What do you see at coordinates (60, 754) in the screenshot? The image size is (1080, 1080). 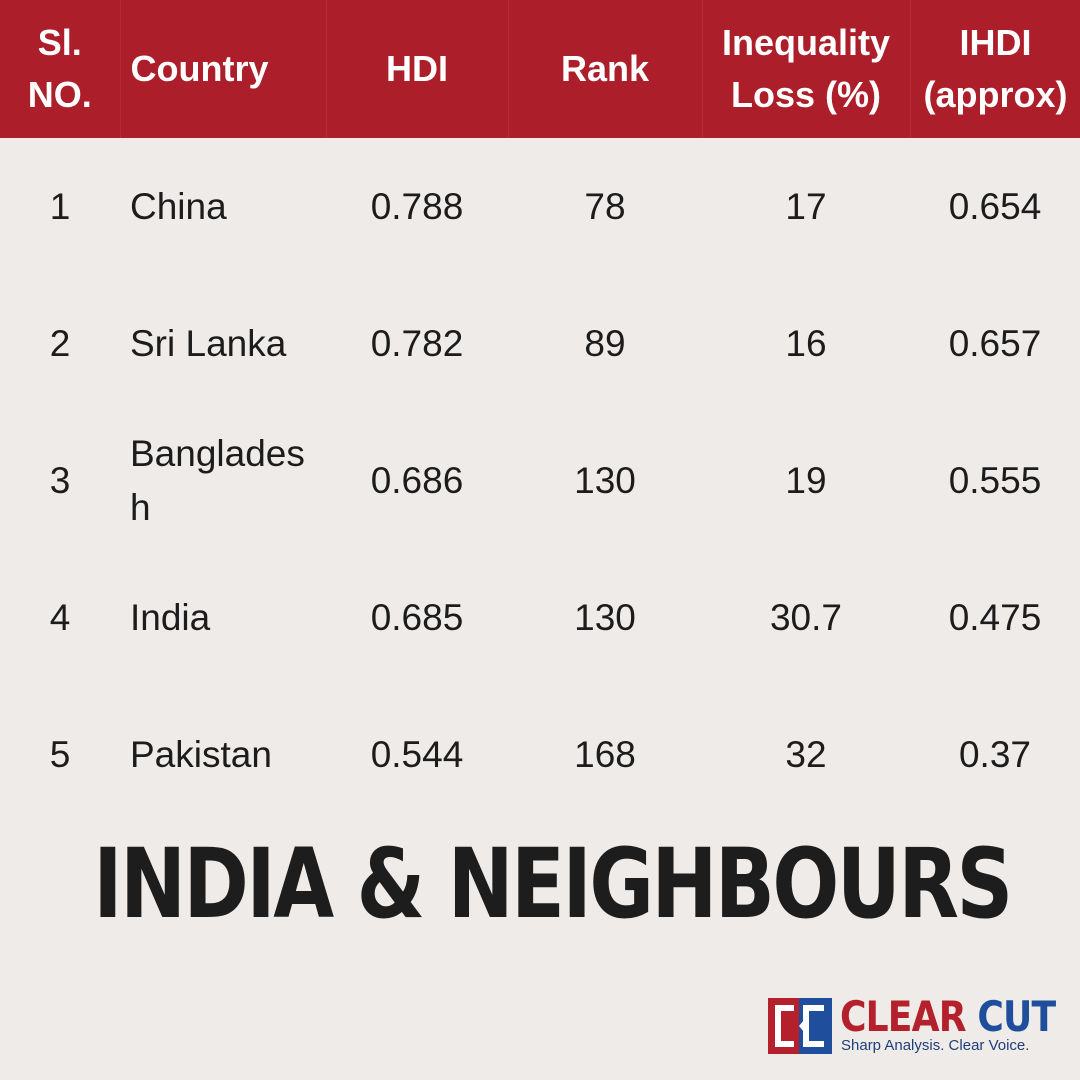 I see `cell-sl-no: 5` at bounding box center [60, 754].